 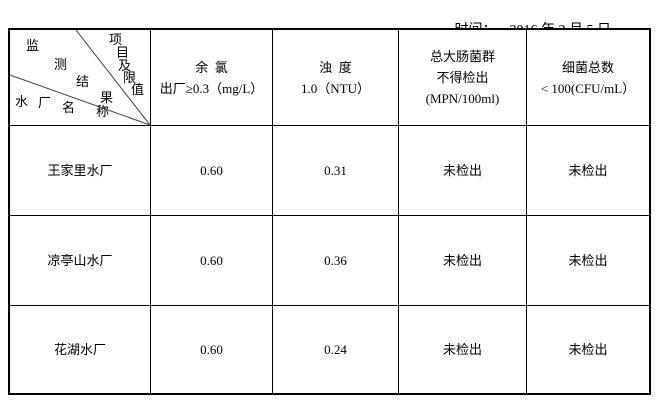 I want to click on row-header-plant-liangtingshan: 凉亭山水厂, so click(x=80, y=260).